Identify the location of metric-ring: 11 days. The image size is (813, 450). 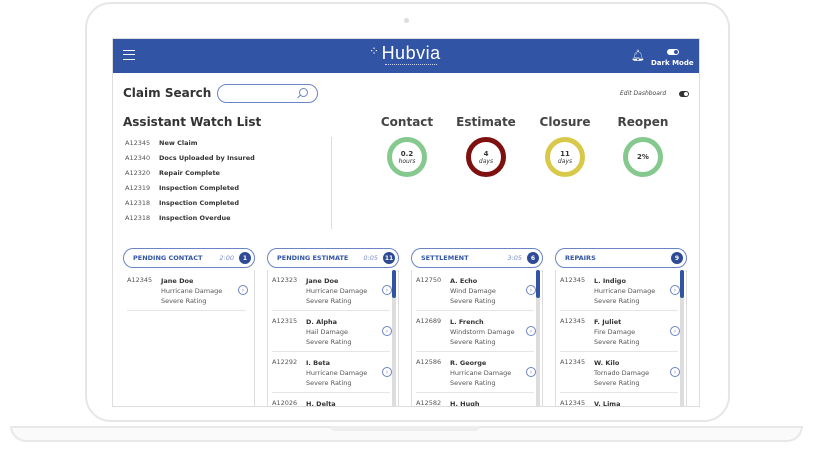
(565, 157).